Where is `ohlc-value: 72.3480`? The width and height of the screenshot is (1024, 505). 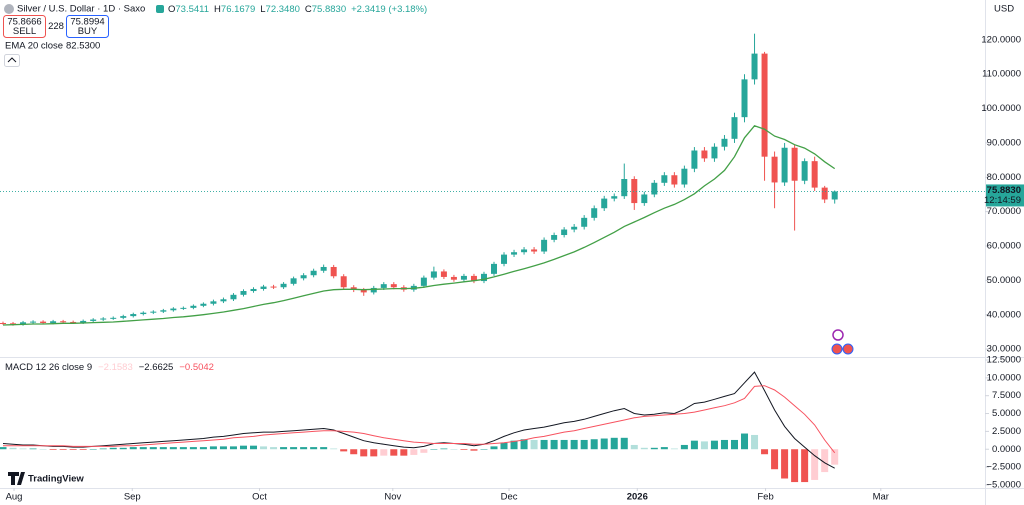 ohlc-value: 72.3480 is located at coordinates (283, 9).